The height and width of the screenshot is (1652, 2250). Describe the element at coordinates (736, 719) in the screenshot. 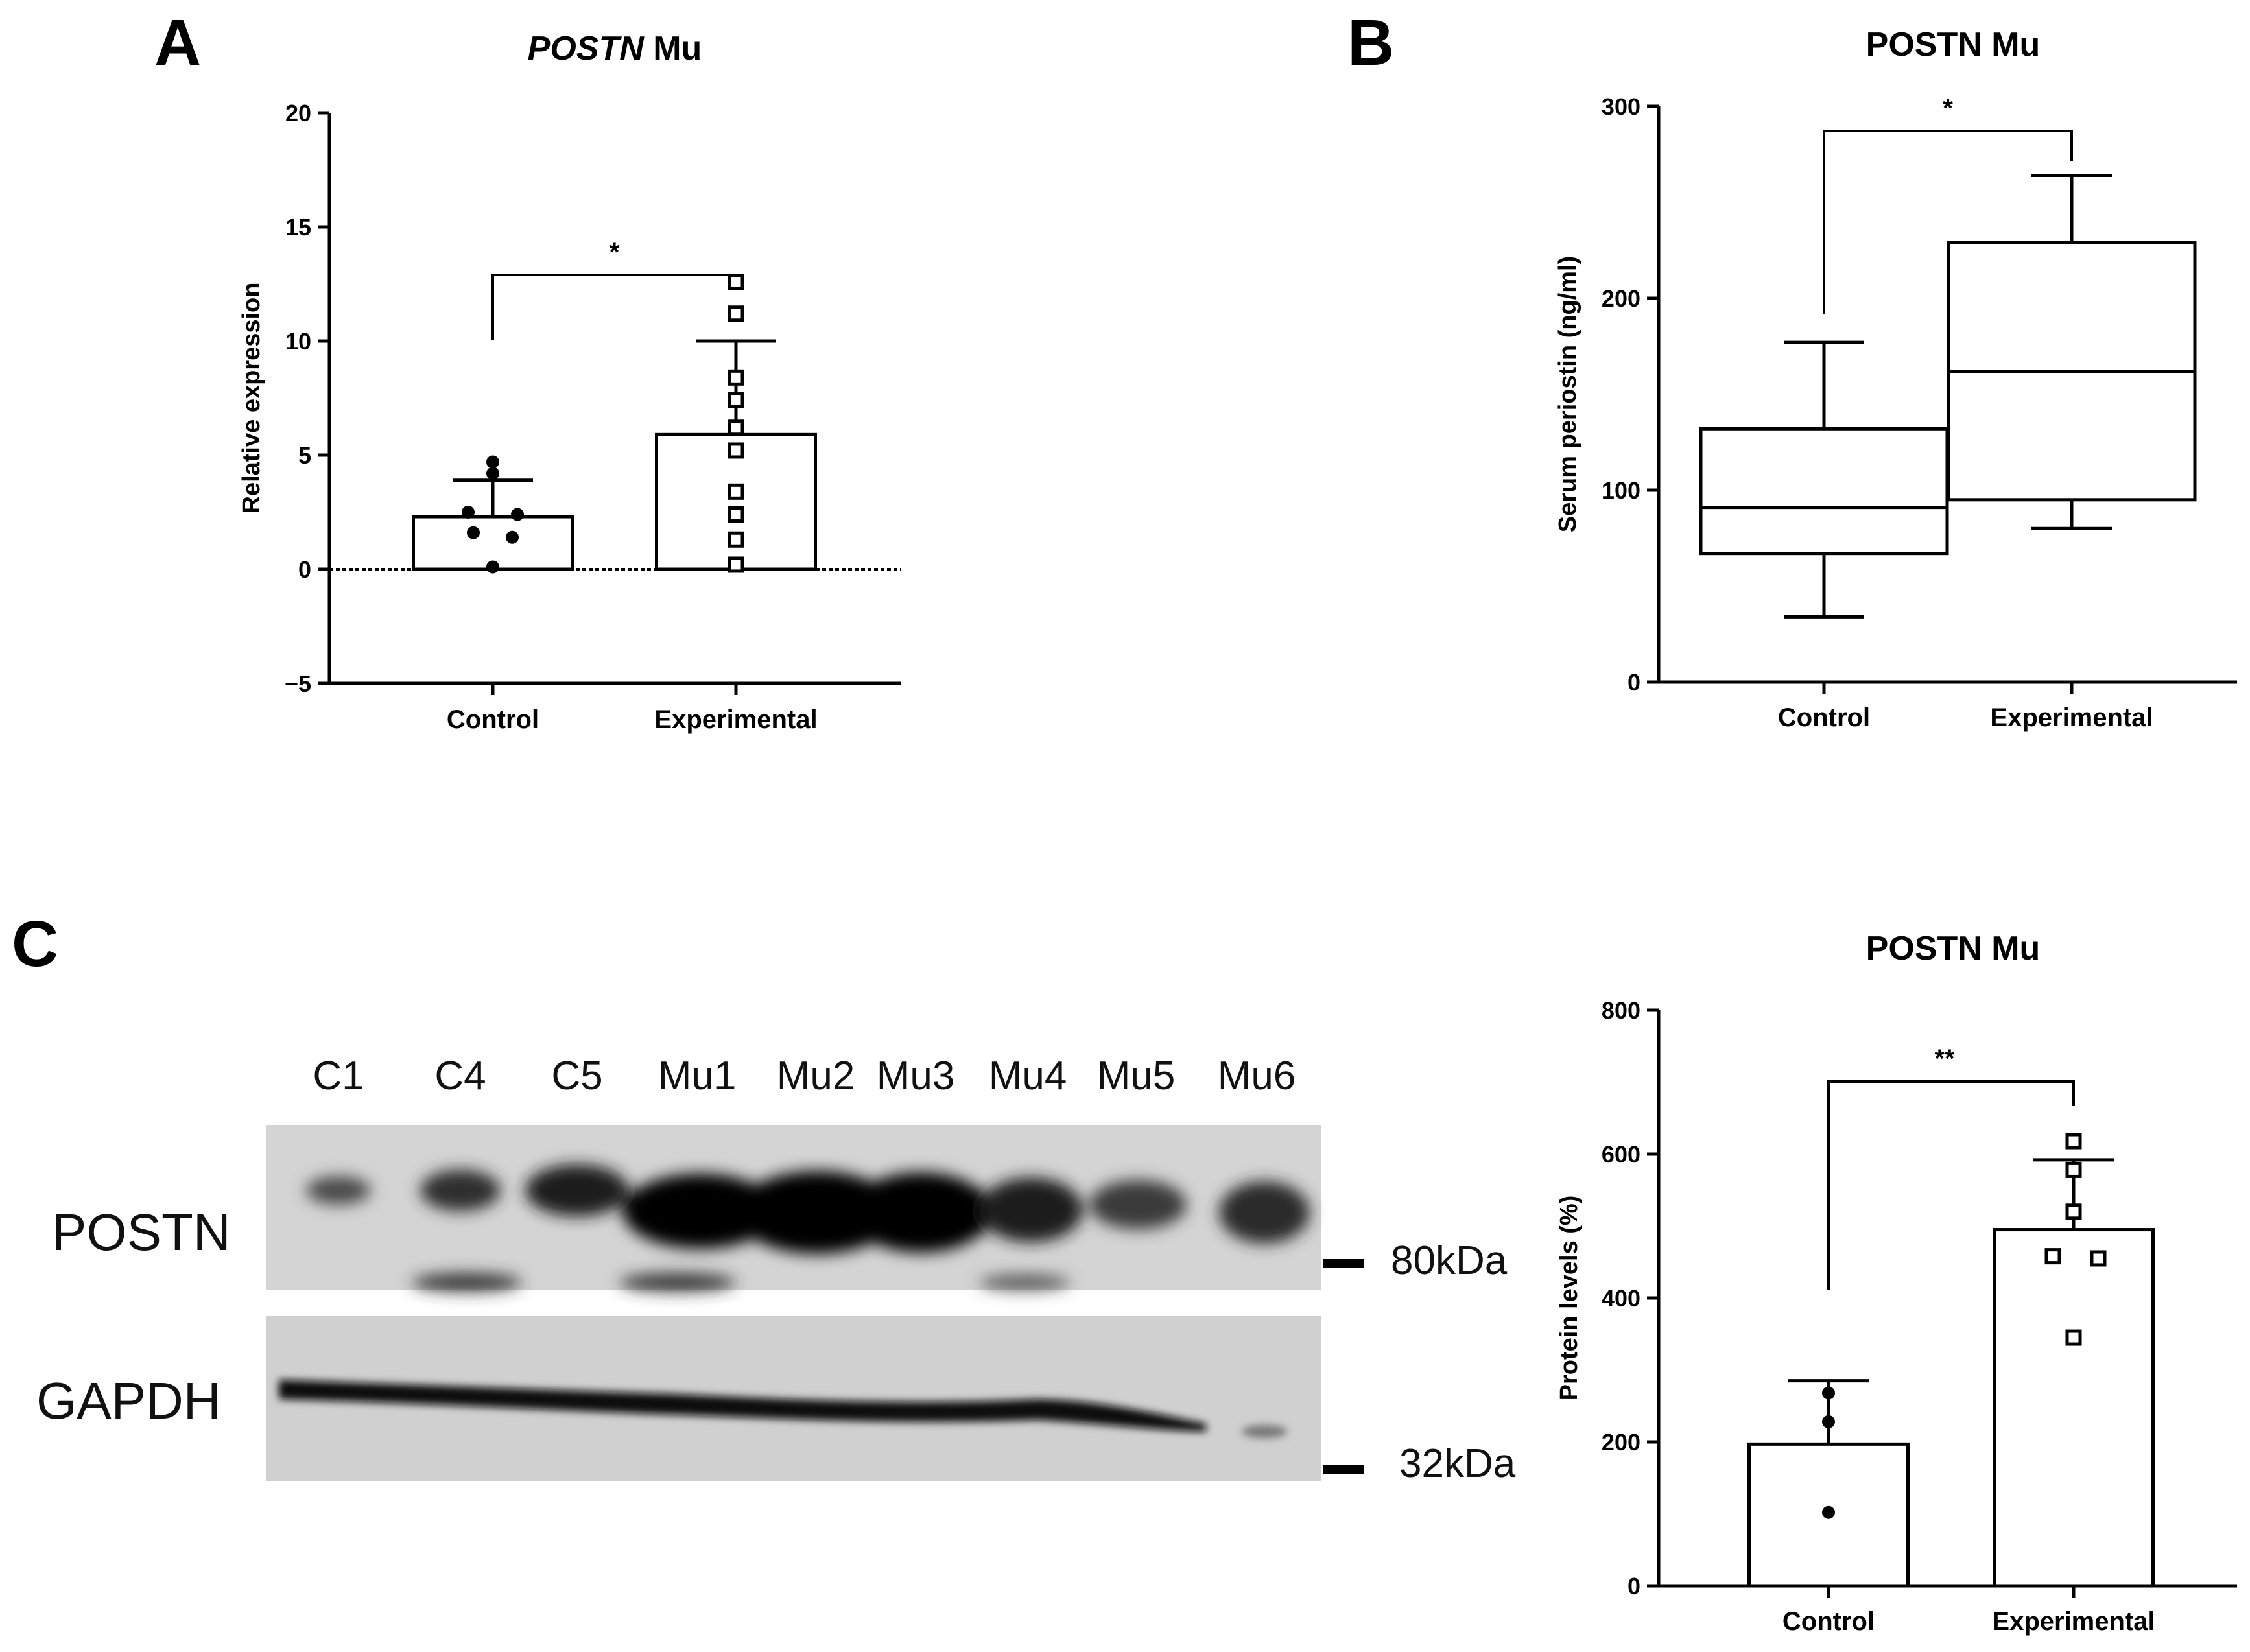

I see `chart-a-category-label: Experimental` at that location.